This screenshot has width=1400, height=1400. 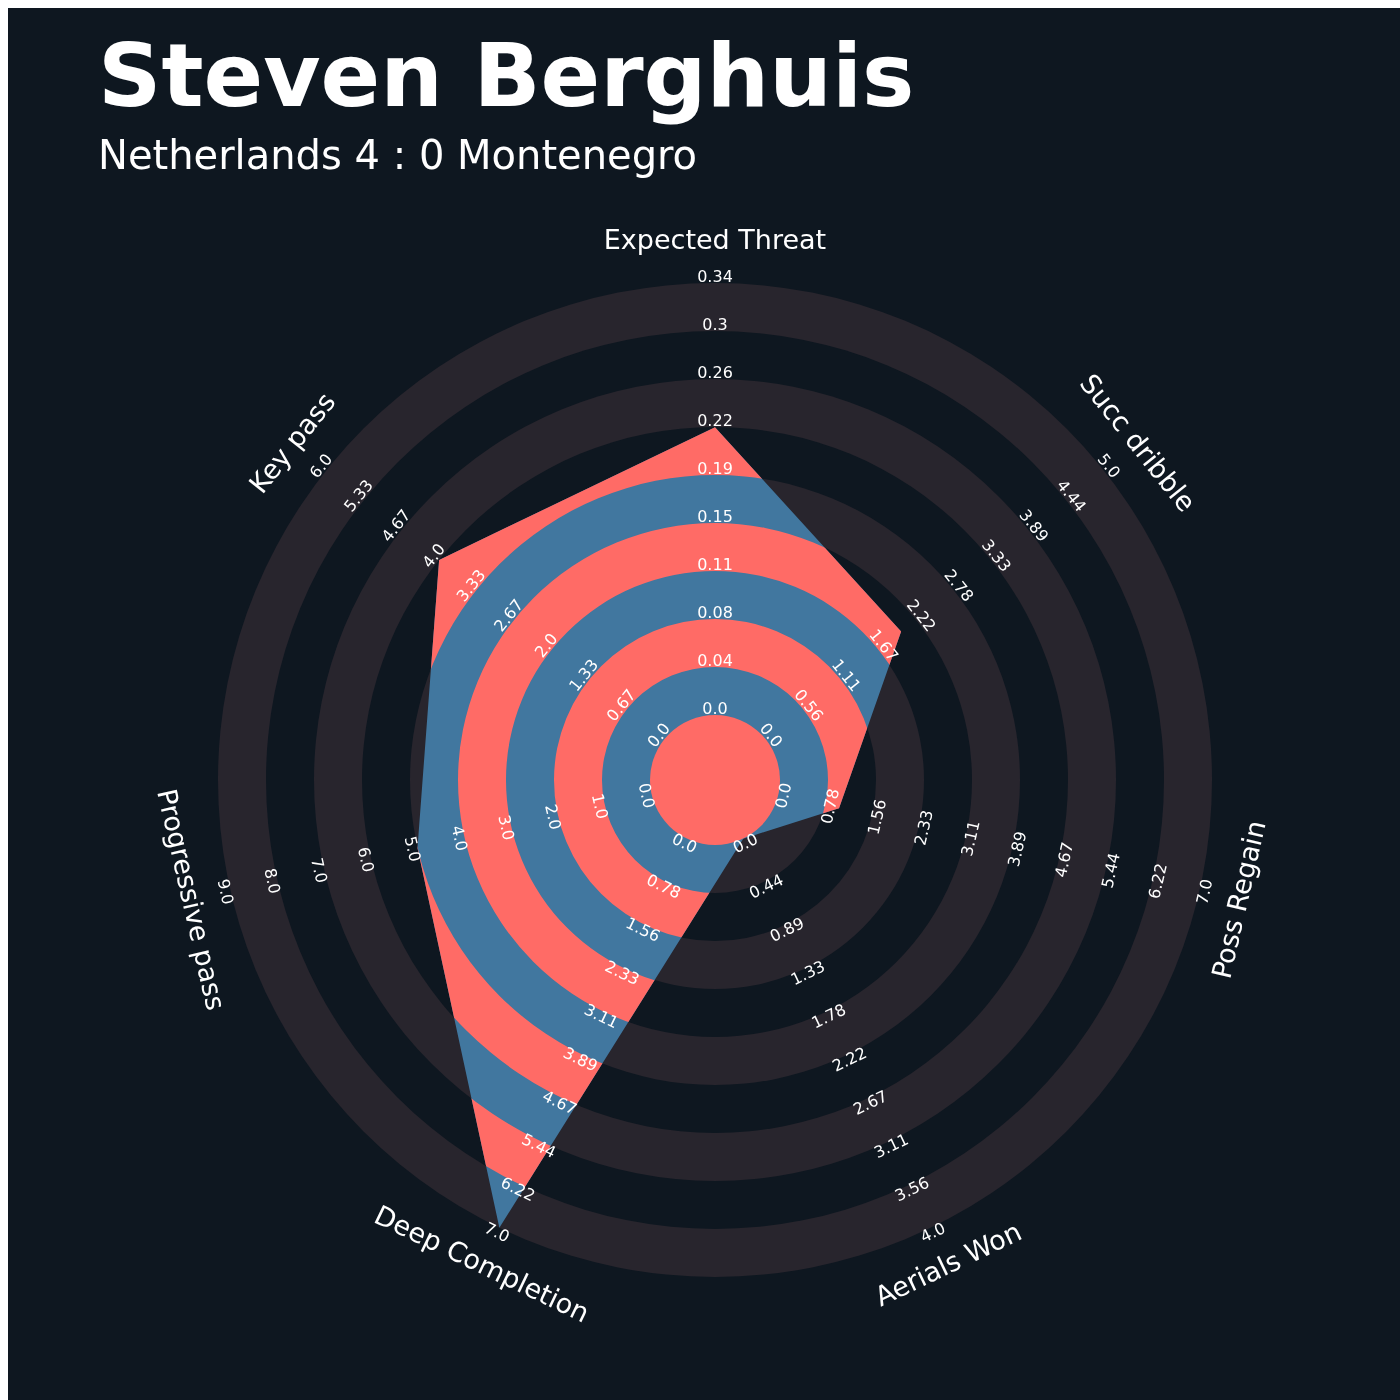 What do you see at coordinates (912, 1189) in the screenshot?
I see `text: 3.56` at bounding box center [912, 1189].